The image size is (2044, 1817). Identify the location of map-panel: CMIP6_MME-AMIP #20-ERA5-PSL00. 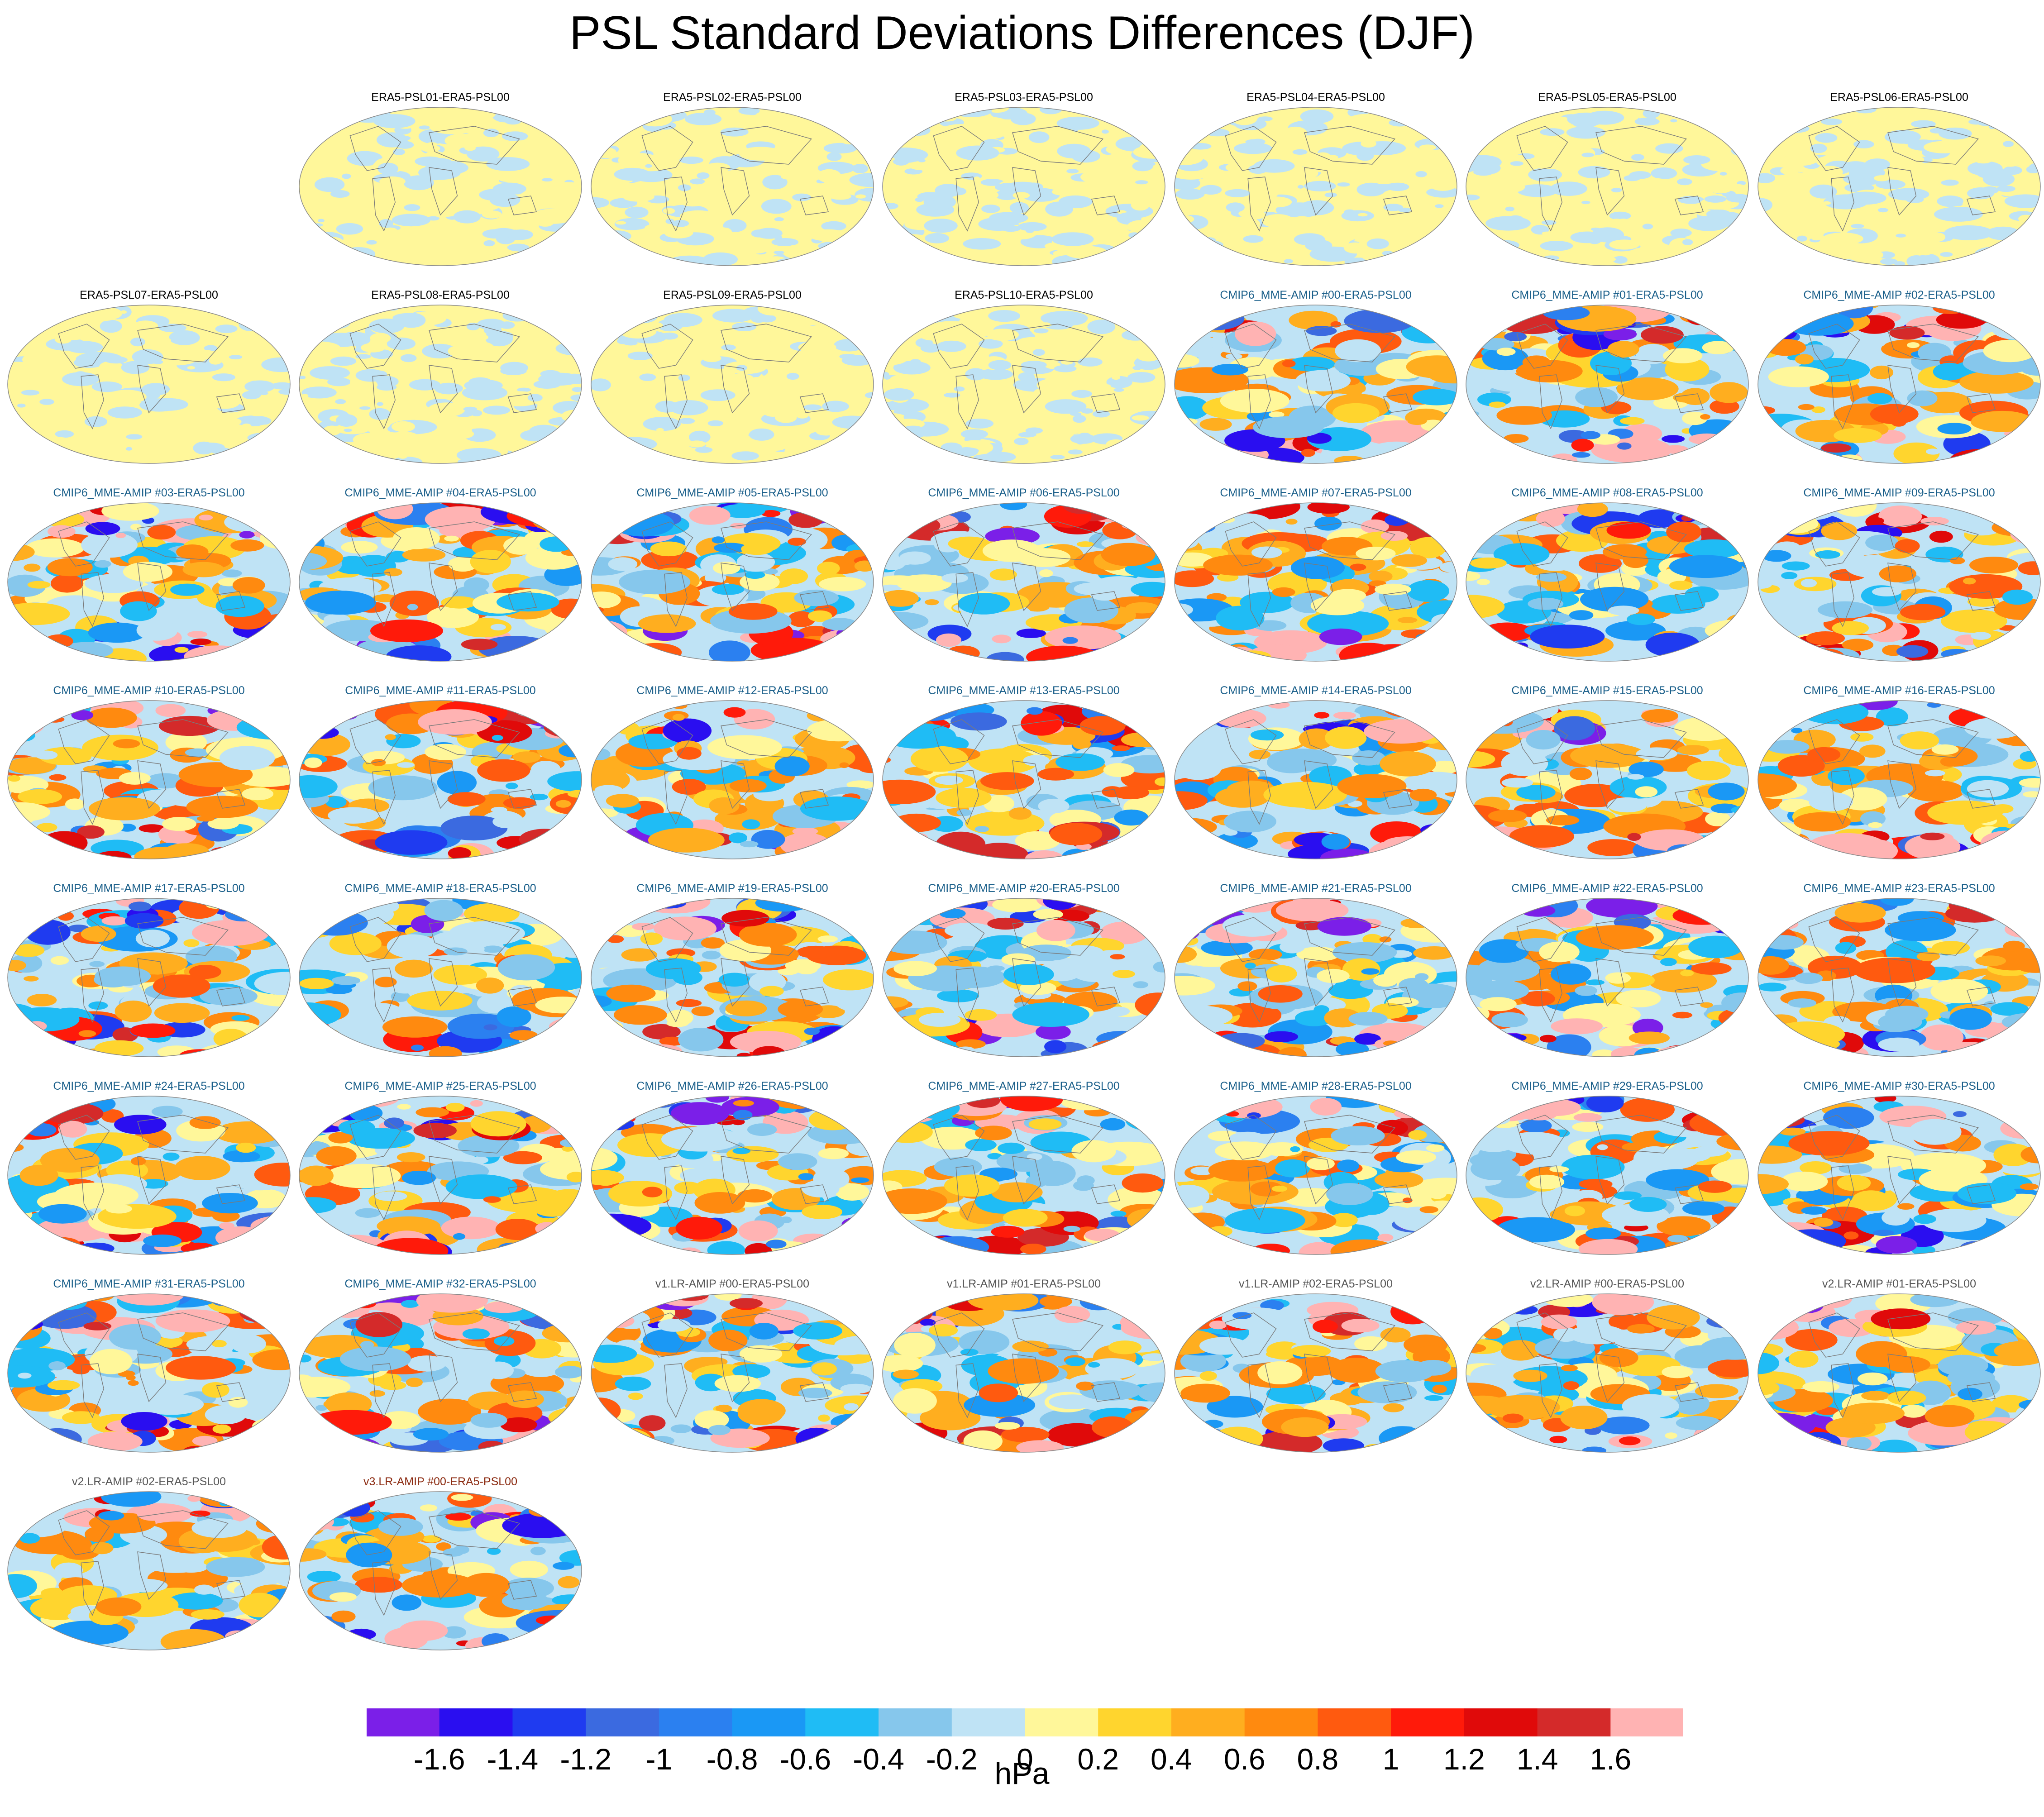
(1024, 981).